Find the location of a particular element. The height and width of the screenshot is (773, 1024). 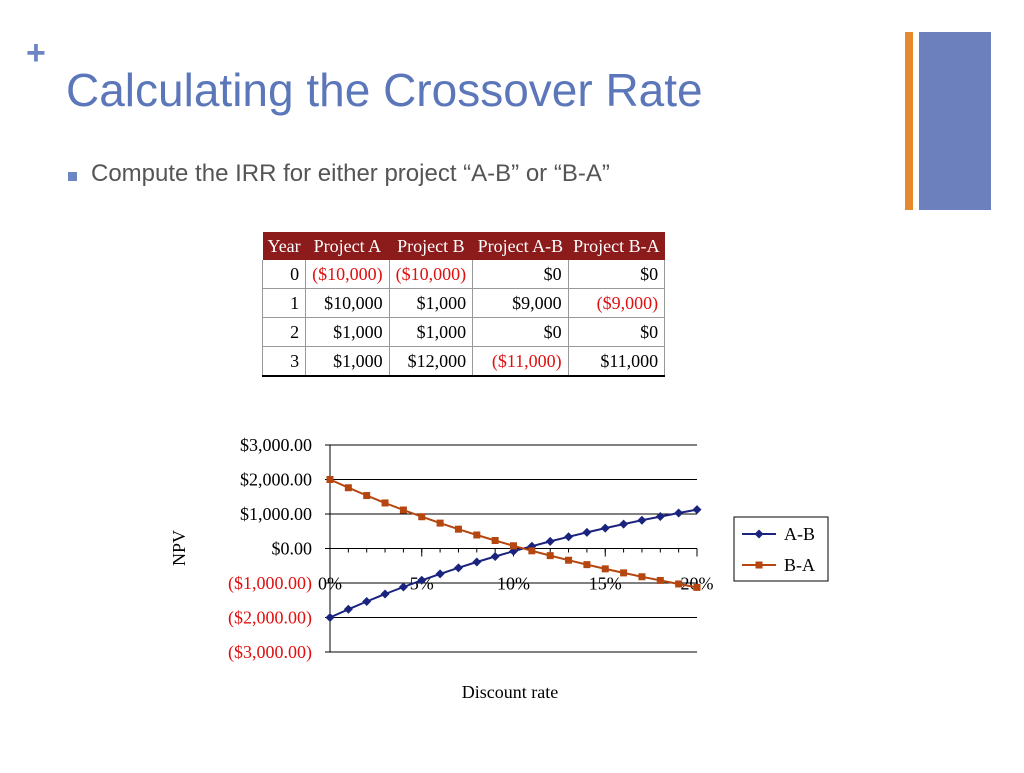

table-cell: 0 is located at coordinates (284, 274).